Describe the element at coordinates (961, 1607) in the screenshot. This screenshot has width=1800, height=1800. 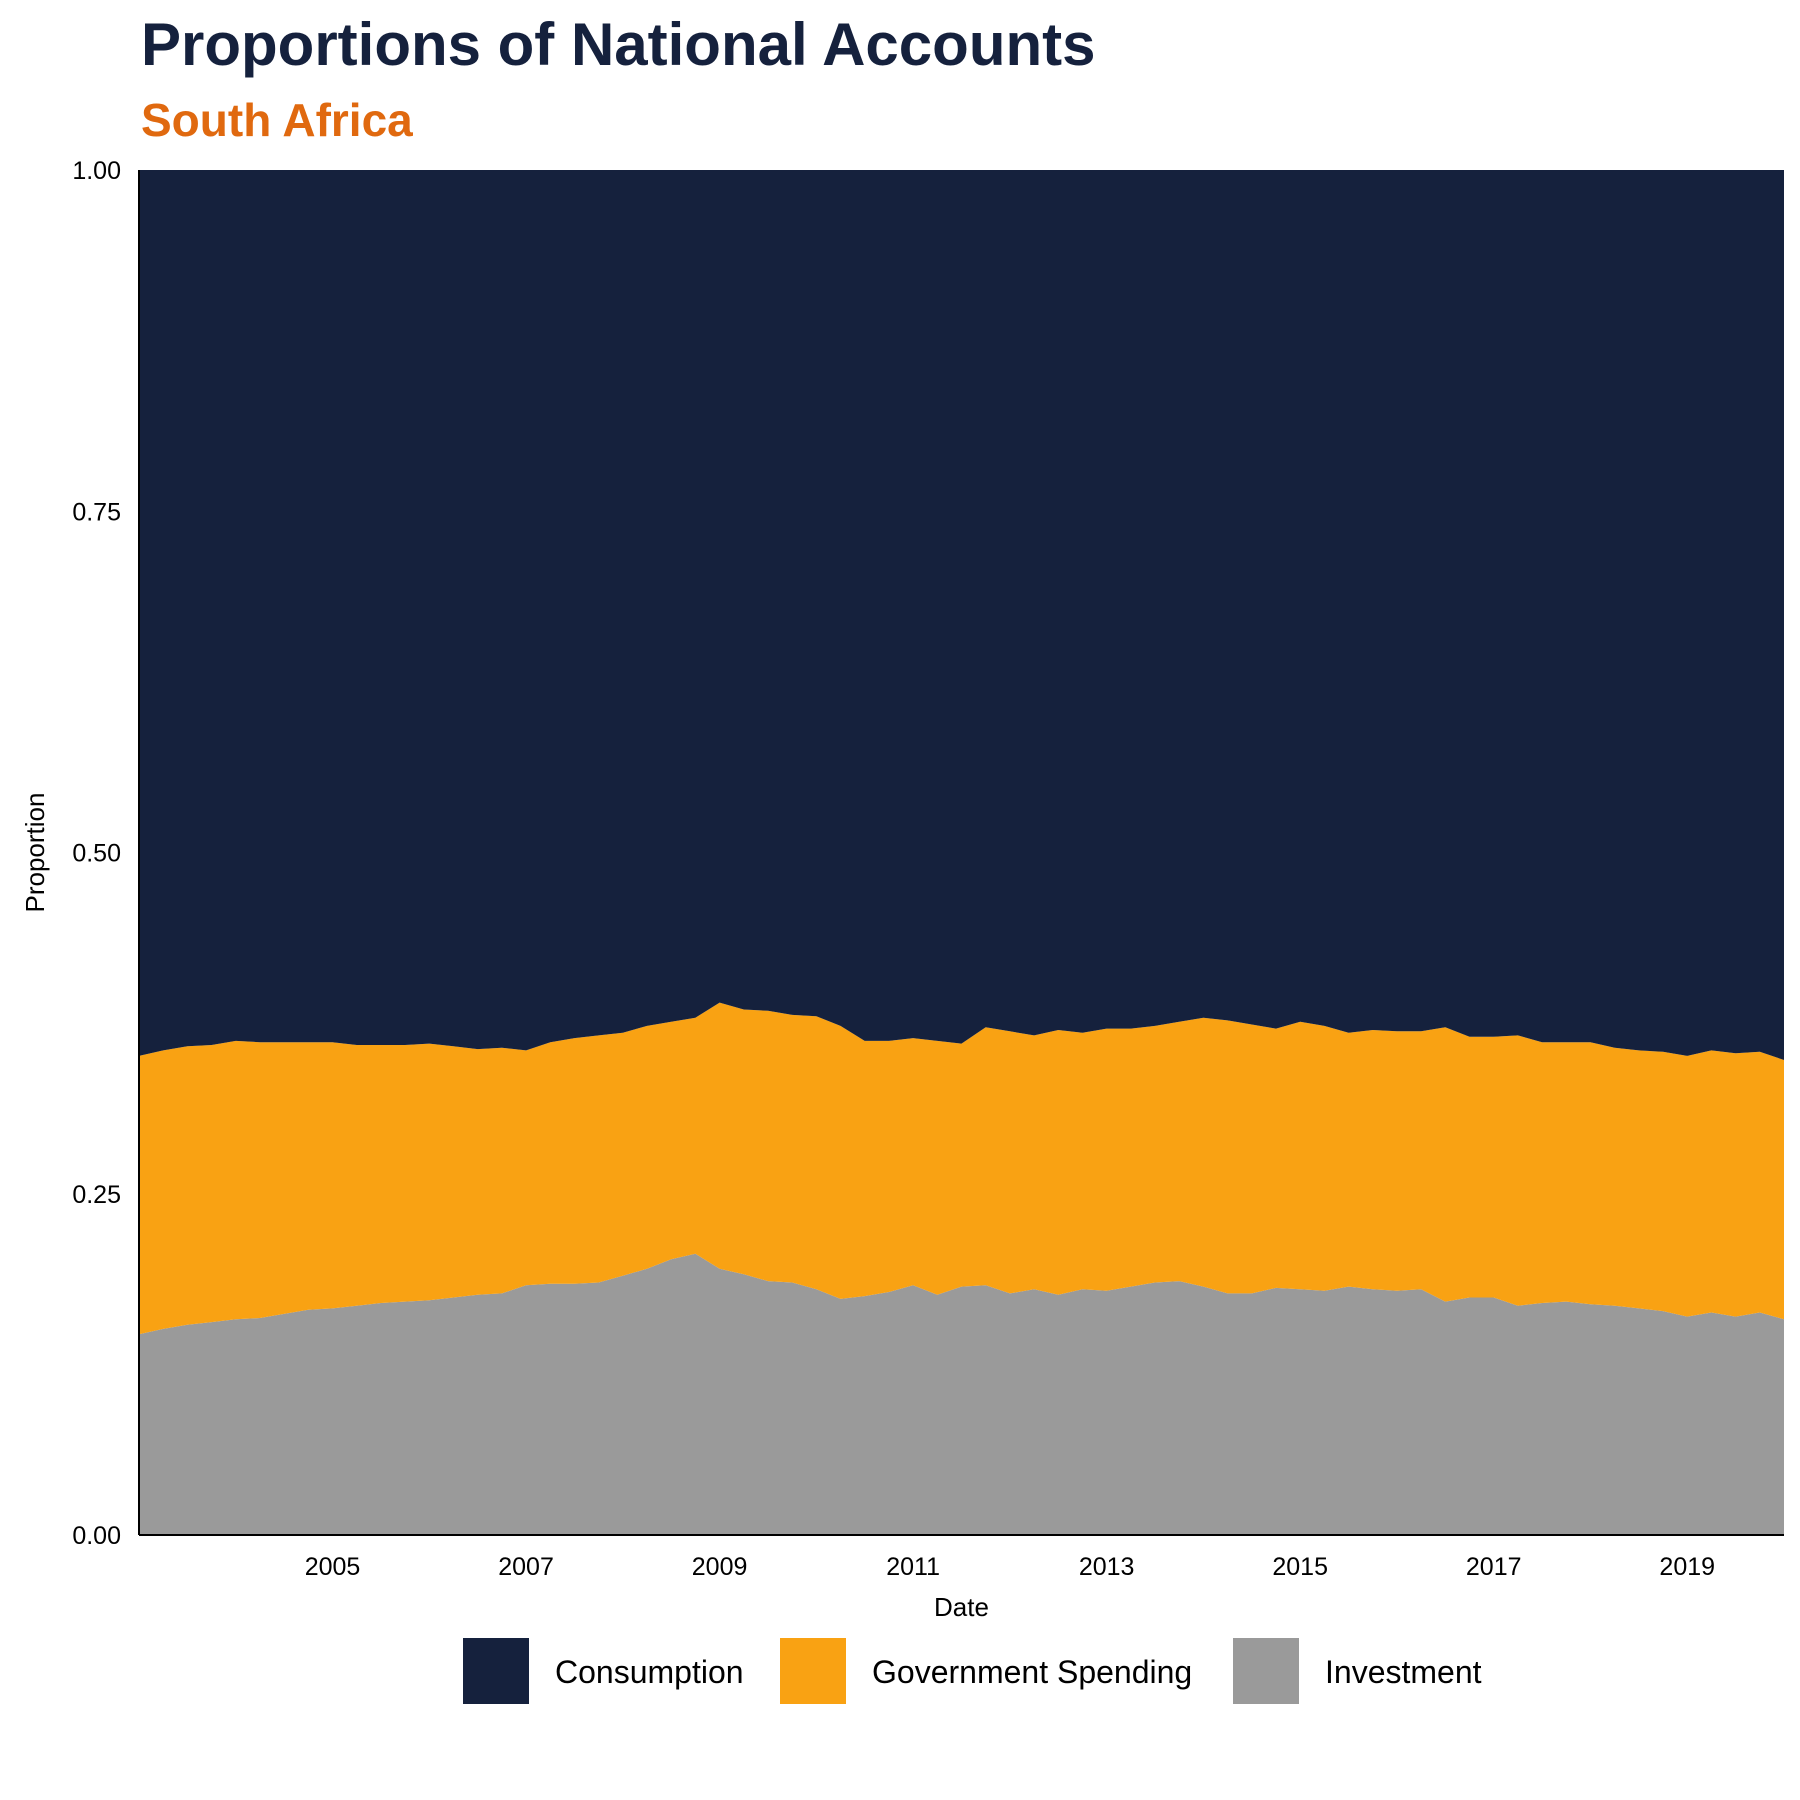
I see `x-axis-title: Date` at that location.